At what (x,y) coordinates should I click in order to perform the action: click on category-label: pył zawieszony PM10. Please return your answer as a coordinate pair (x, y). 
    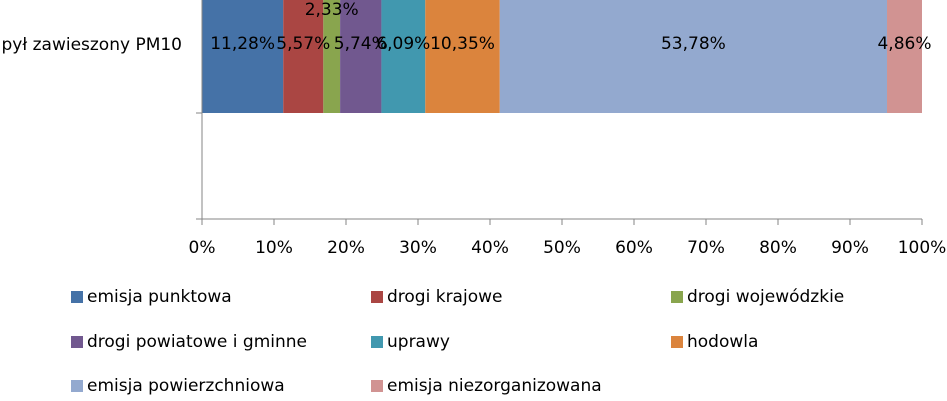
    Looking at the image, I should click on (92, 45).